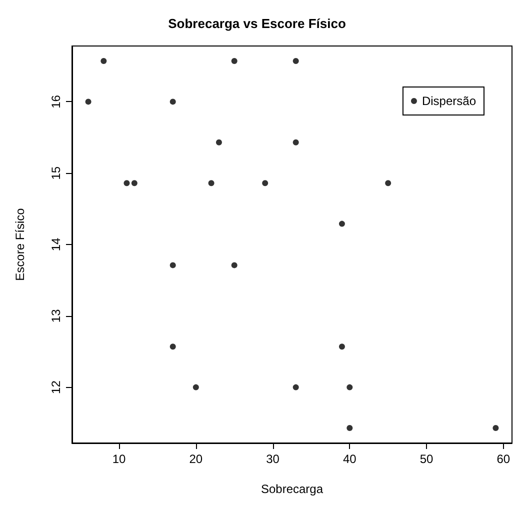 The width and height of the screenshot is (514, 508). What do you see at coordinates (257, 23) in the screenshot?
I see `chart-title: Sobrecarga vs Escore Físico` at bounding box center [257, 23].